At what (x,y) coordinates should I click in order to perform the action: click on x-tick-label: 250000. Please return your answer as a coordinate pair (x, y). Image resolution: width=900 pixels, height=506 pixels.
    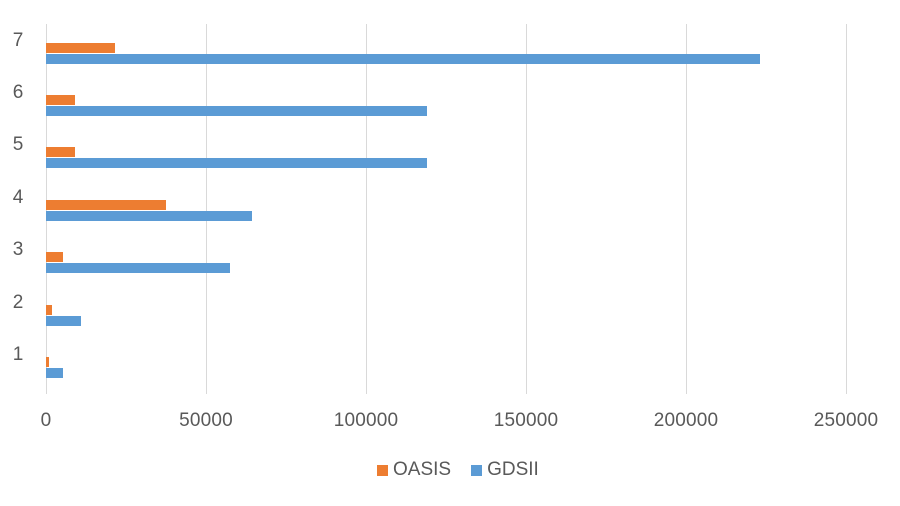
    Looking at the image, I should click on (846, 420).